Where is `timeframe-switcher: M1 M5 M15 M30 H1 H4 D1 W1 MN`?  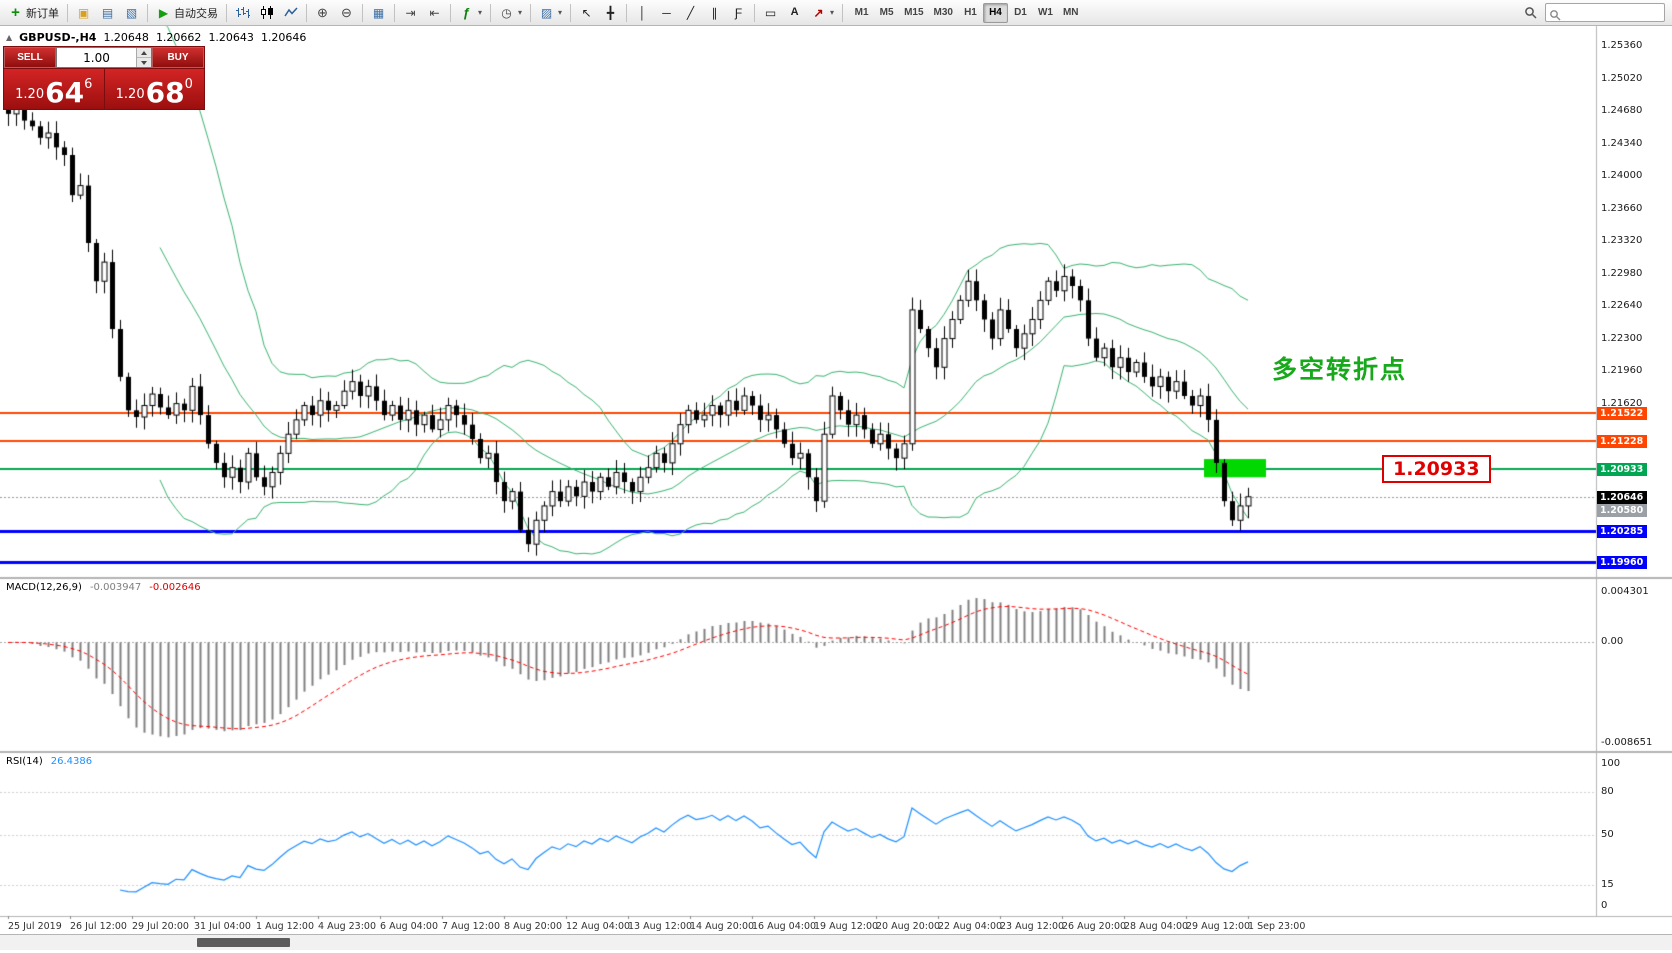
timeframe-switcher: M1 M5 M15 M30 H1 H4 D1 W1 MN is located at coordinates (966, 12).